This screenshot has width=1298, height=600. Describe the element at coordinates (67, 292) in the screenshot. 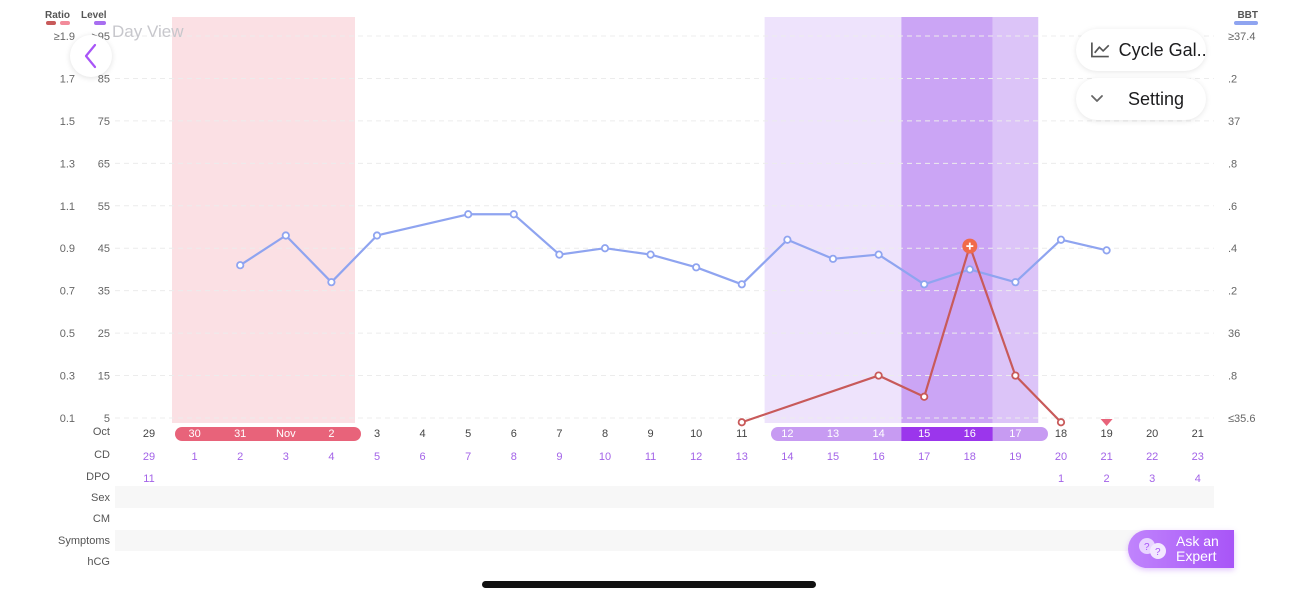

I see `ratio-tick-label: 0.7` at that location.